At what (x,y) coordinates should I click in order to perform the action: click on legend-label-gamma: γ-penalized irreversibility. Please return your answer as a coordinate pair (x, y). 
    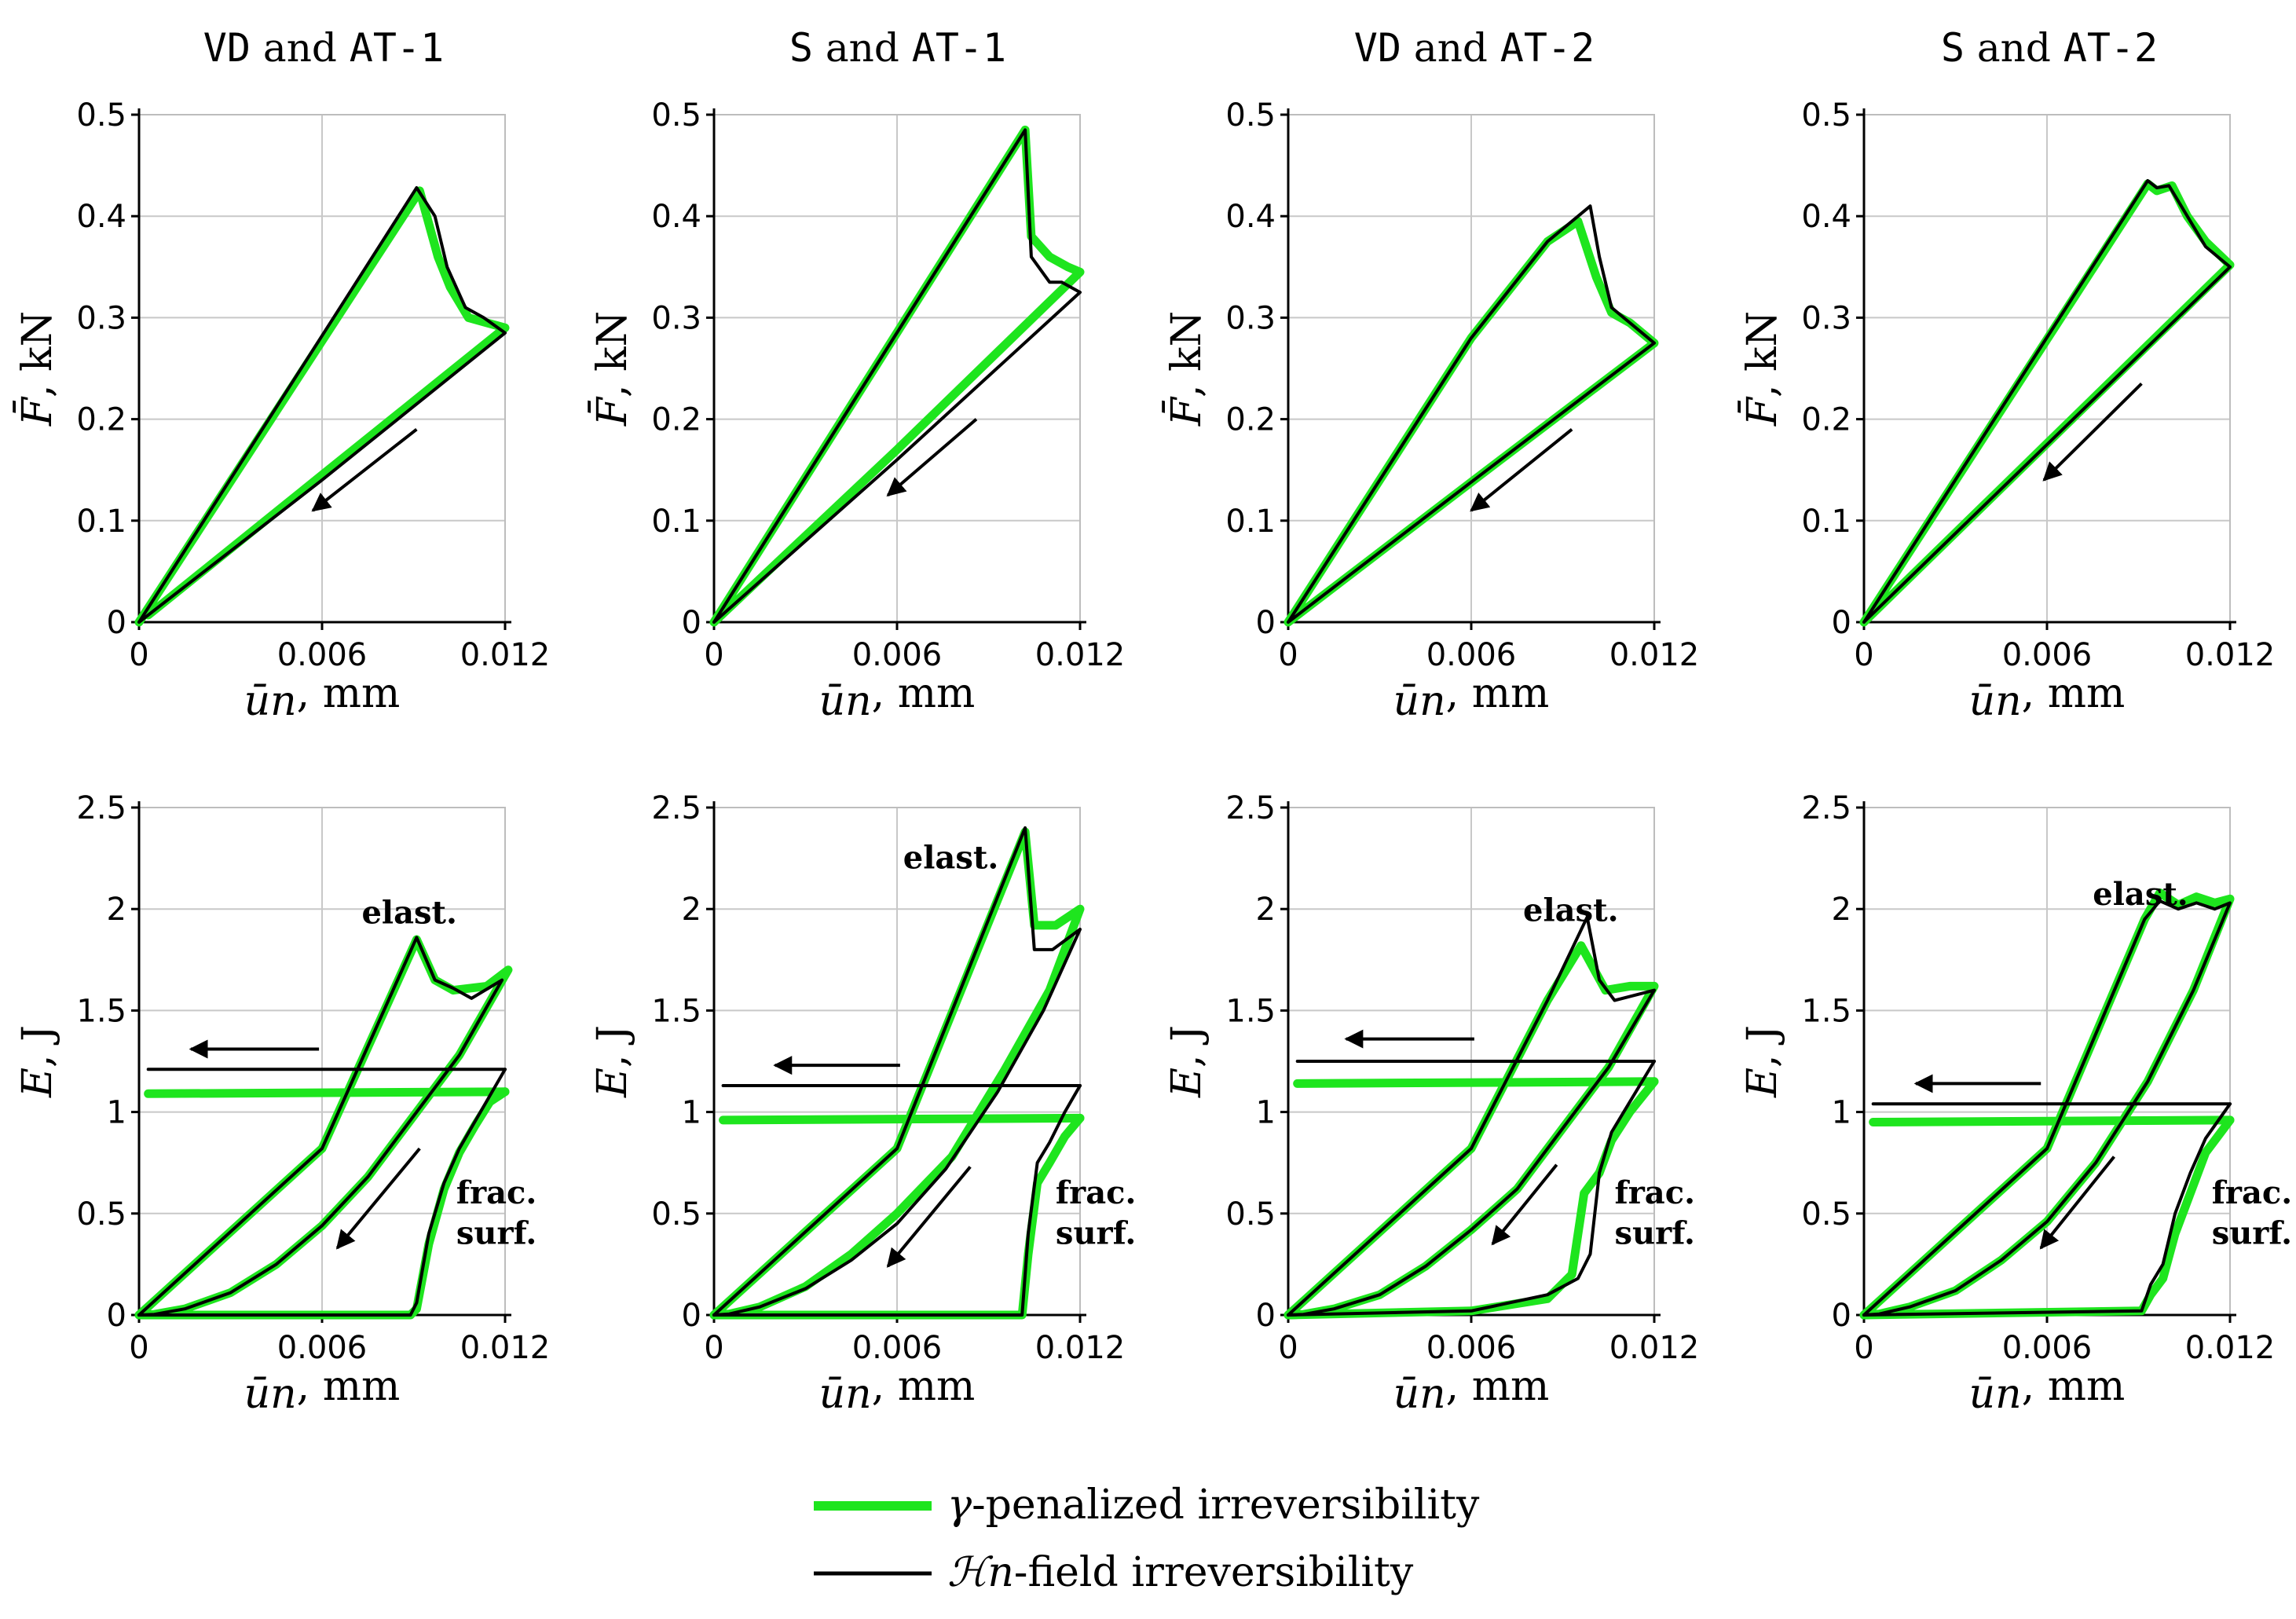
    Looking at the image, I should click on (1213, 1505).